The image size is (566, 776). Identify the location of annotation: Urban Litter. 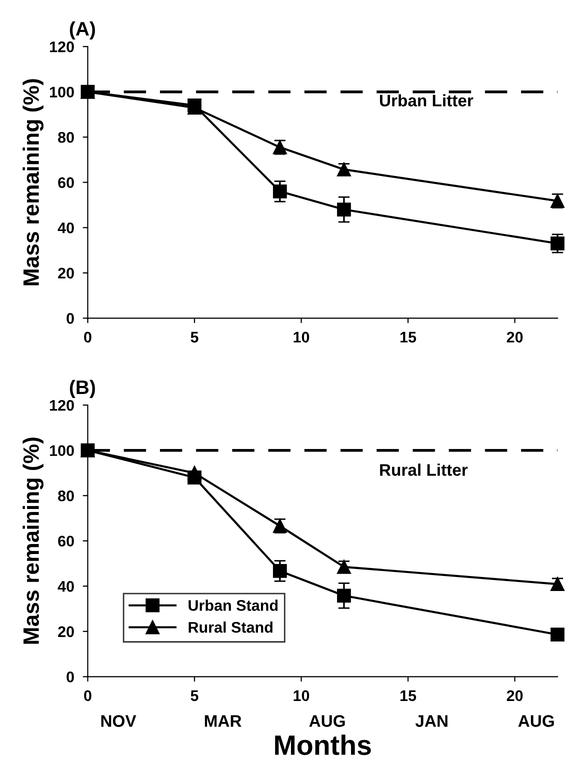
(427, 100).